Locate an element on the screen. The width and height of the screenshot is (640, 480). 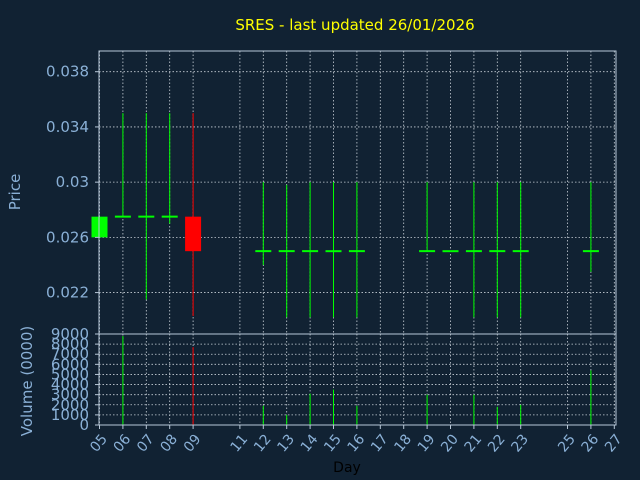
x-tick-label: 21 is located at coordinates (474, 443).